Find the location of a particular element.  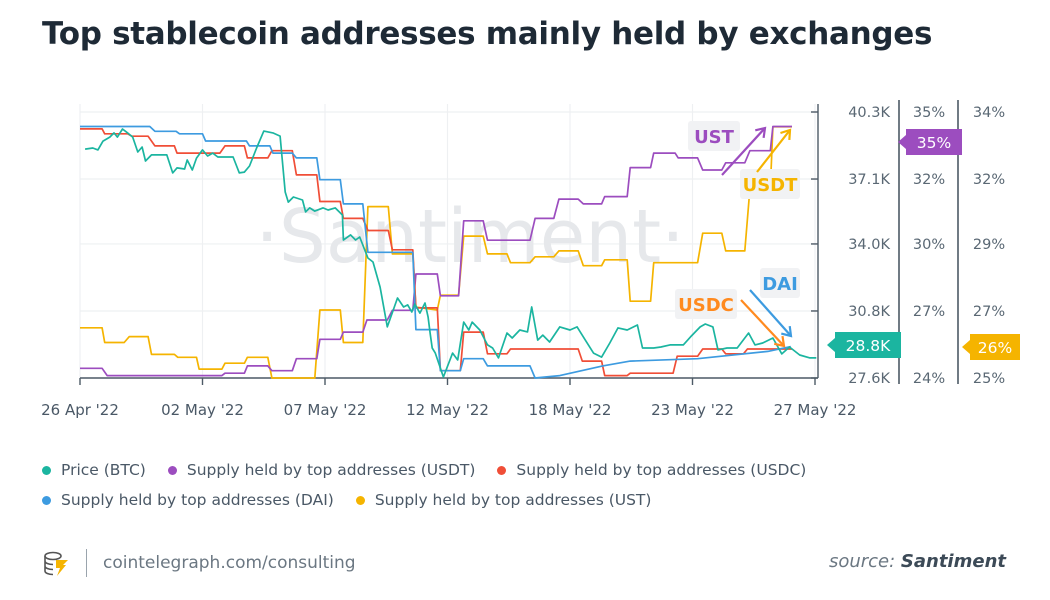

x-tick-label: 07 May '22 is located at coordinates (325, 410).